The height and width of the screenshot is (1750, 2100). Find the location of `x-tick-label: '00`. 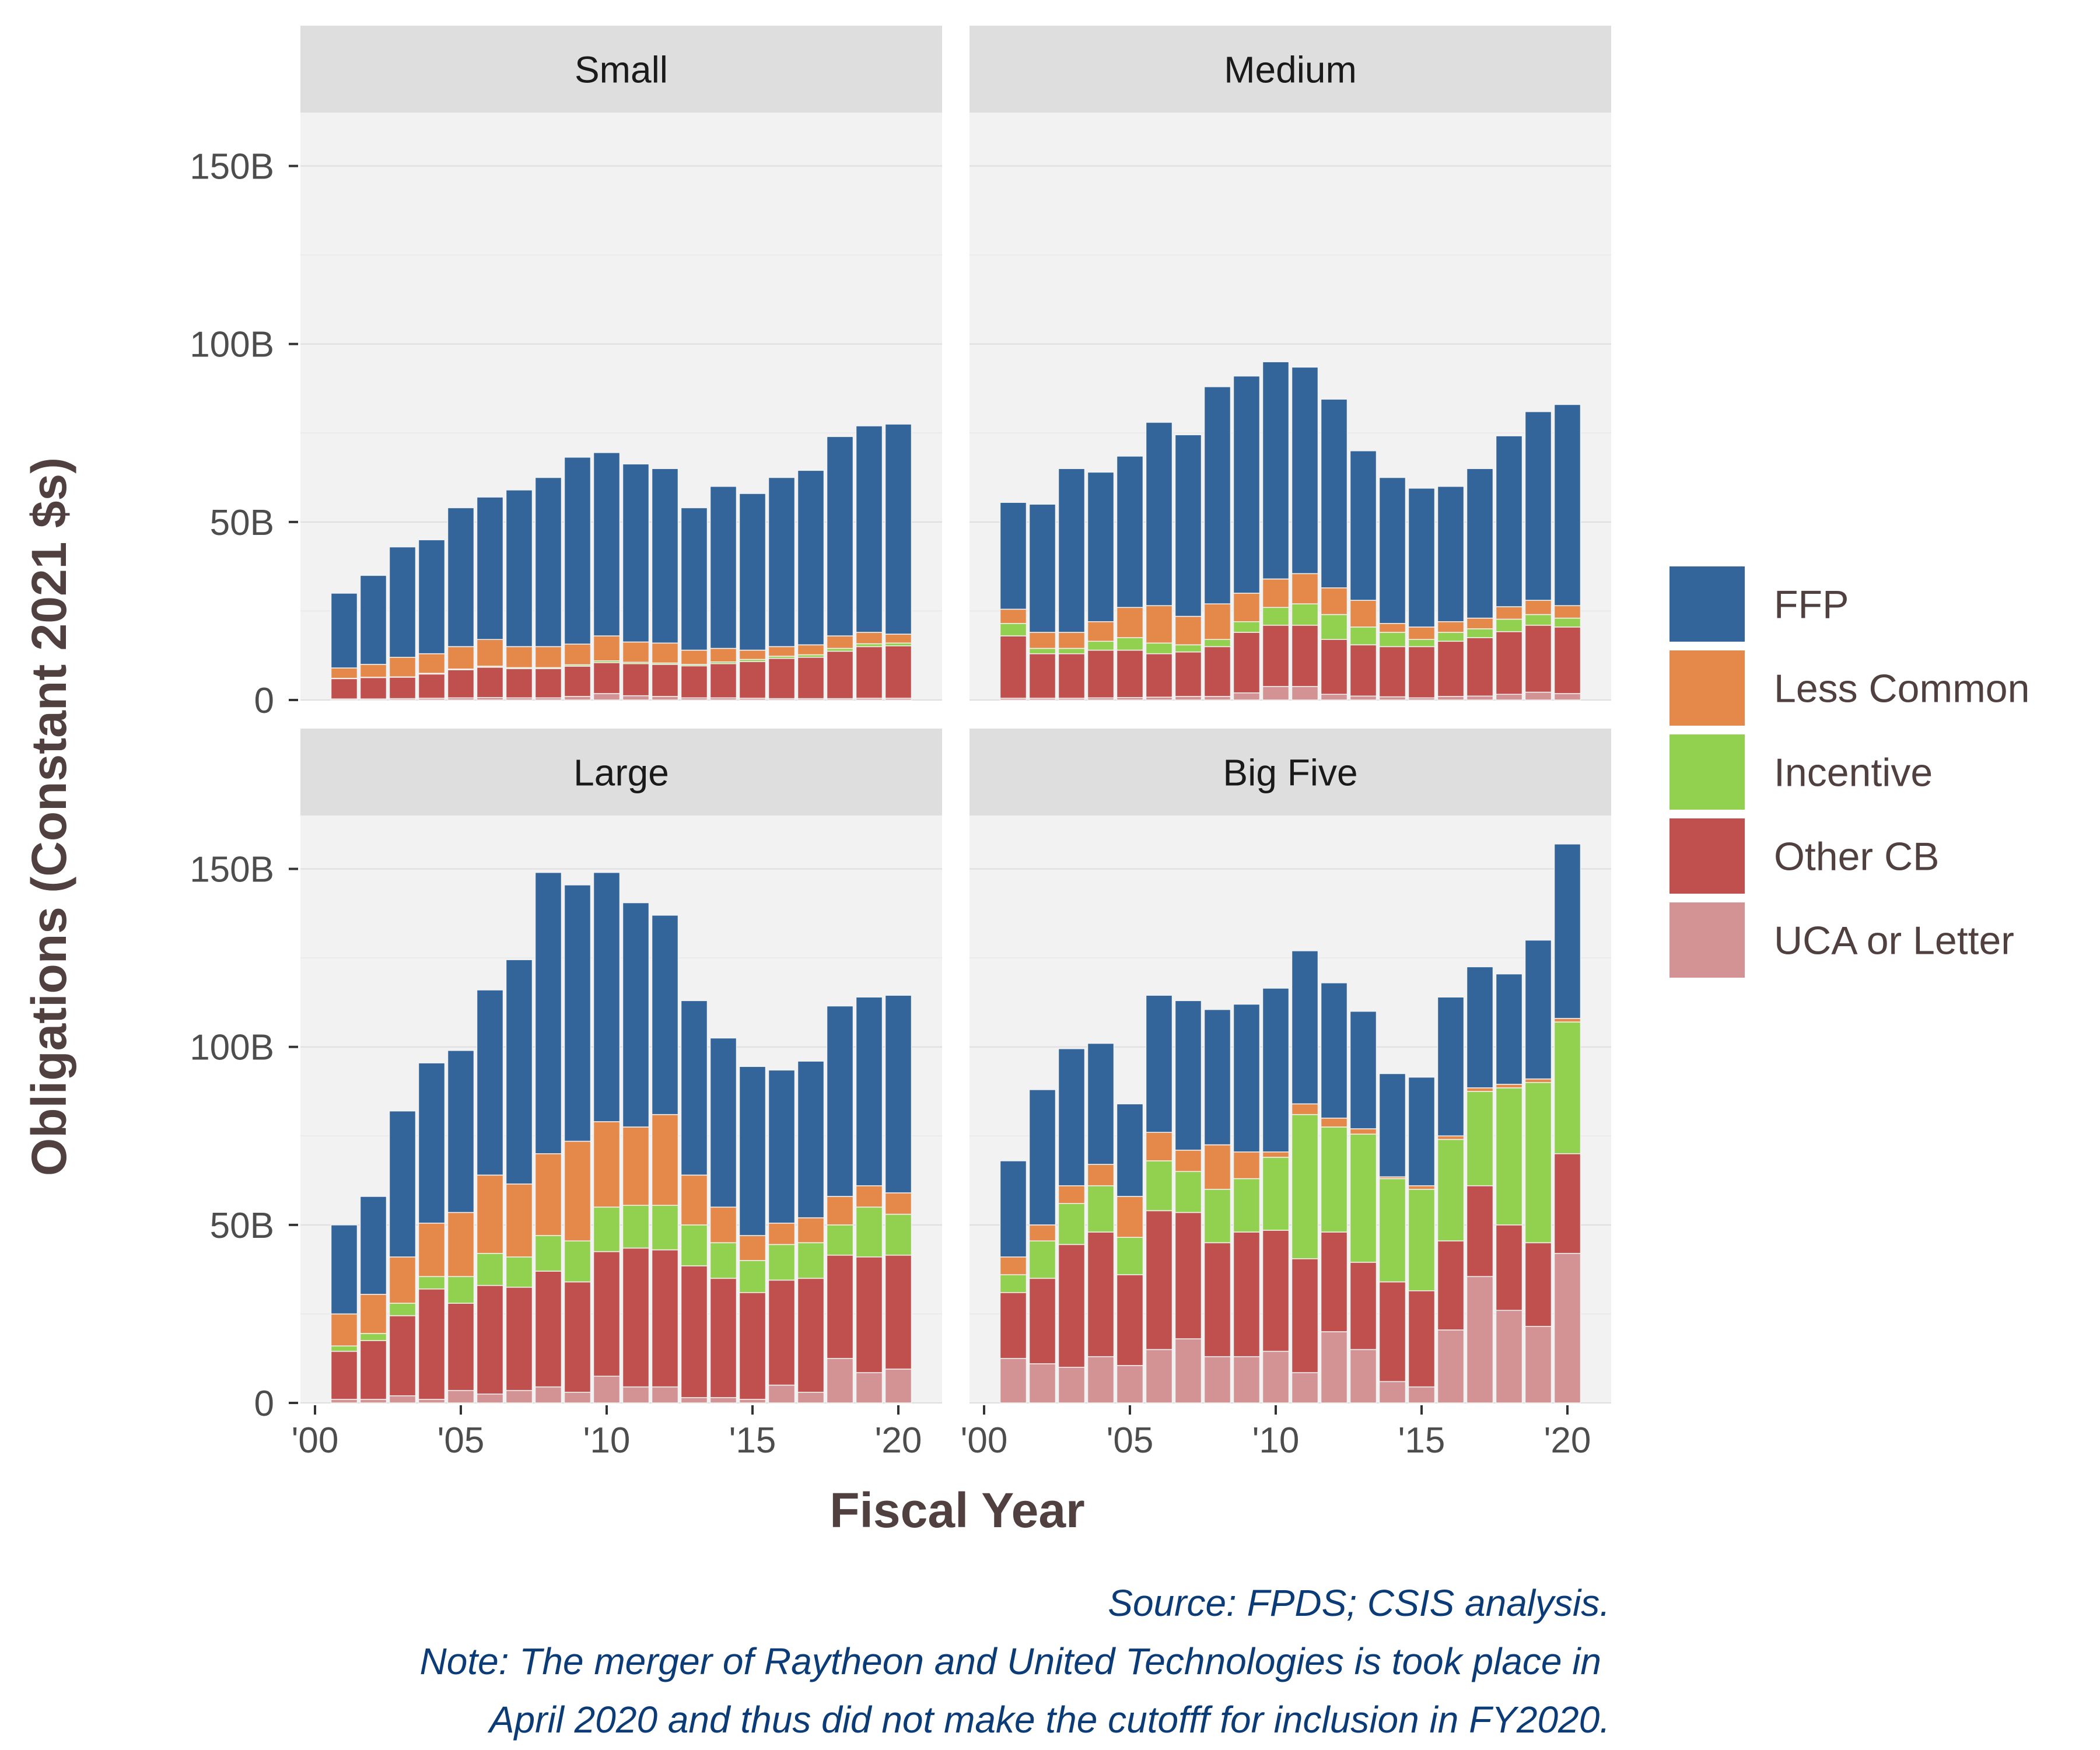

x-tick-label: '00 is located at coordinates (984, 1440).